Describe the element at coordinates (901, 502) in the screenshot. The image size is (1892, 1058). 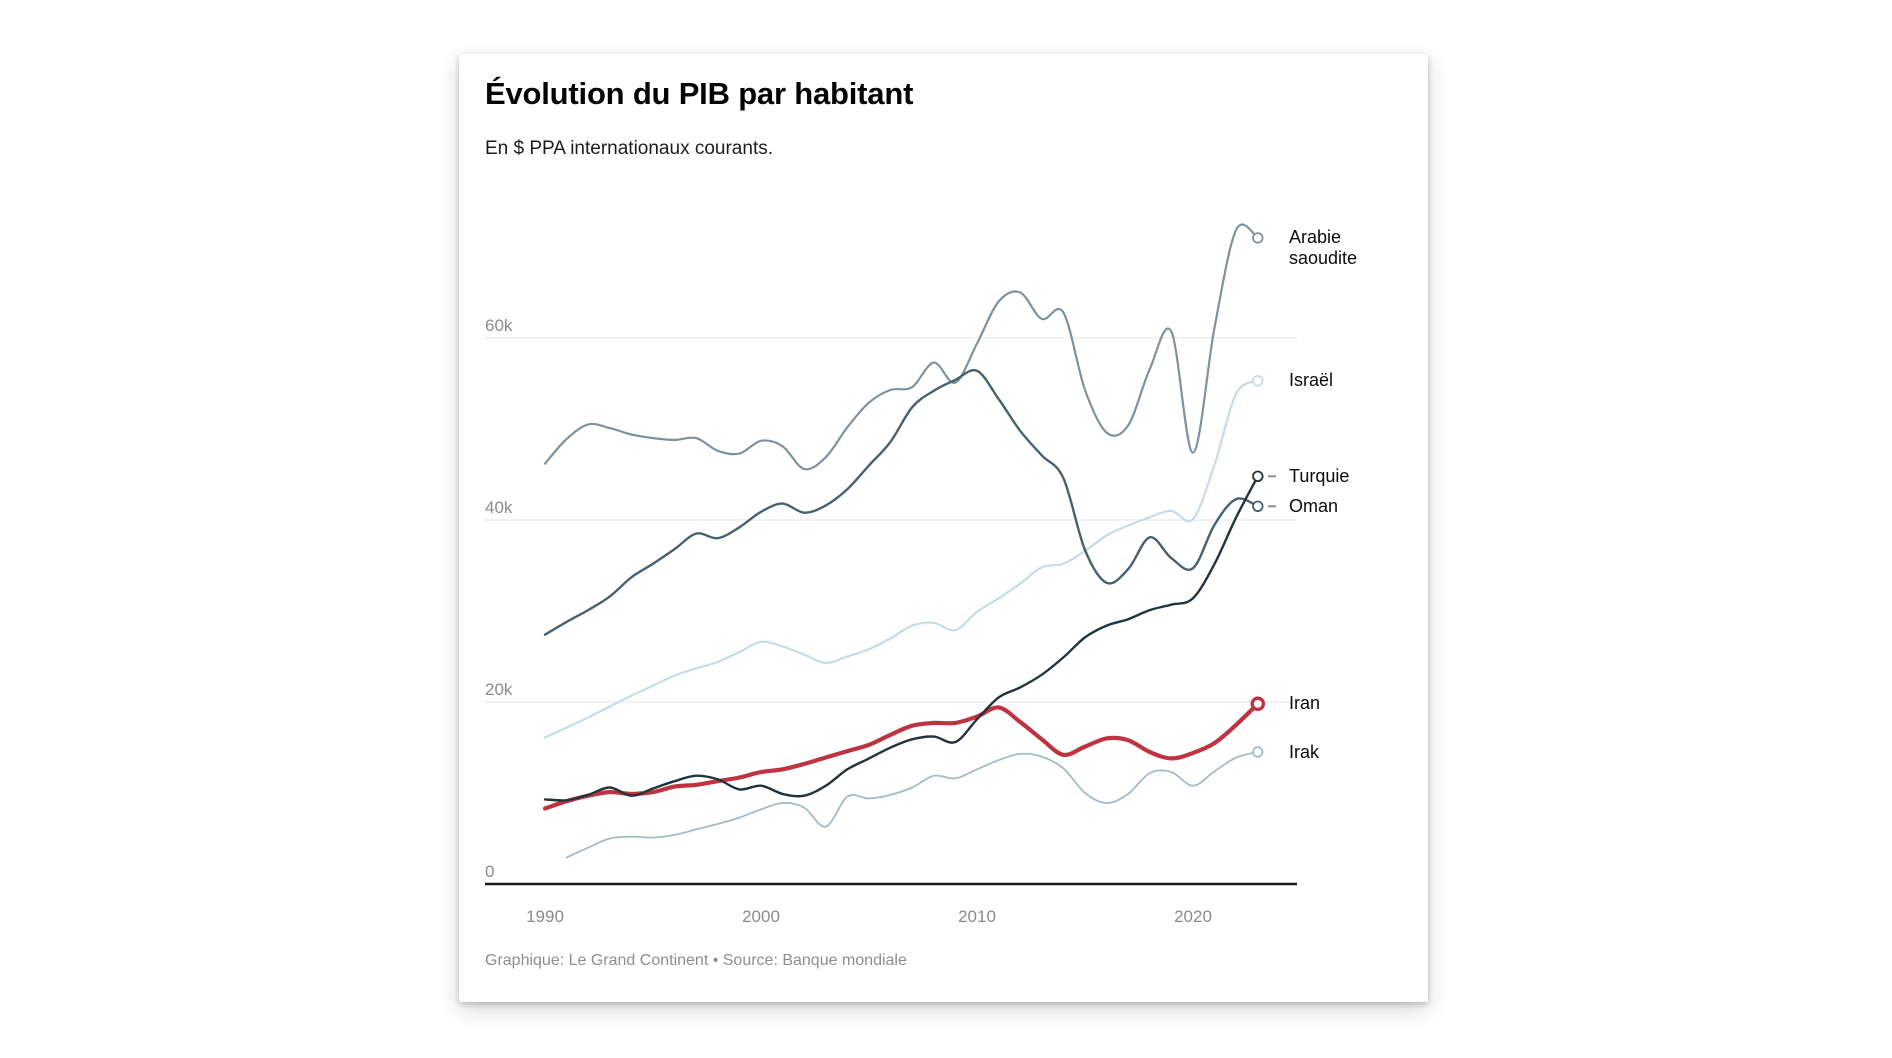
I see `line-oman` at that location.